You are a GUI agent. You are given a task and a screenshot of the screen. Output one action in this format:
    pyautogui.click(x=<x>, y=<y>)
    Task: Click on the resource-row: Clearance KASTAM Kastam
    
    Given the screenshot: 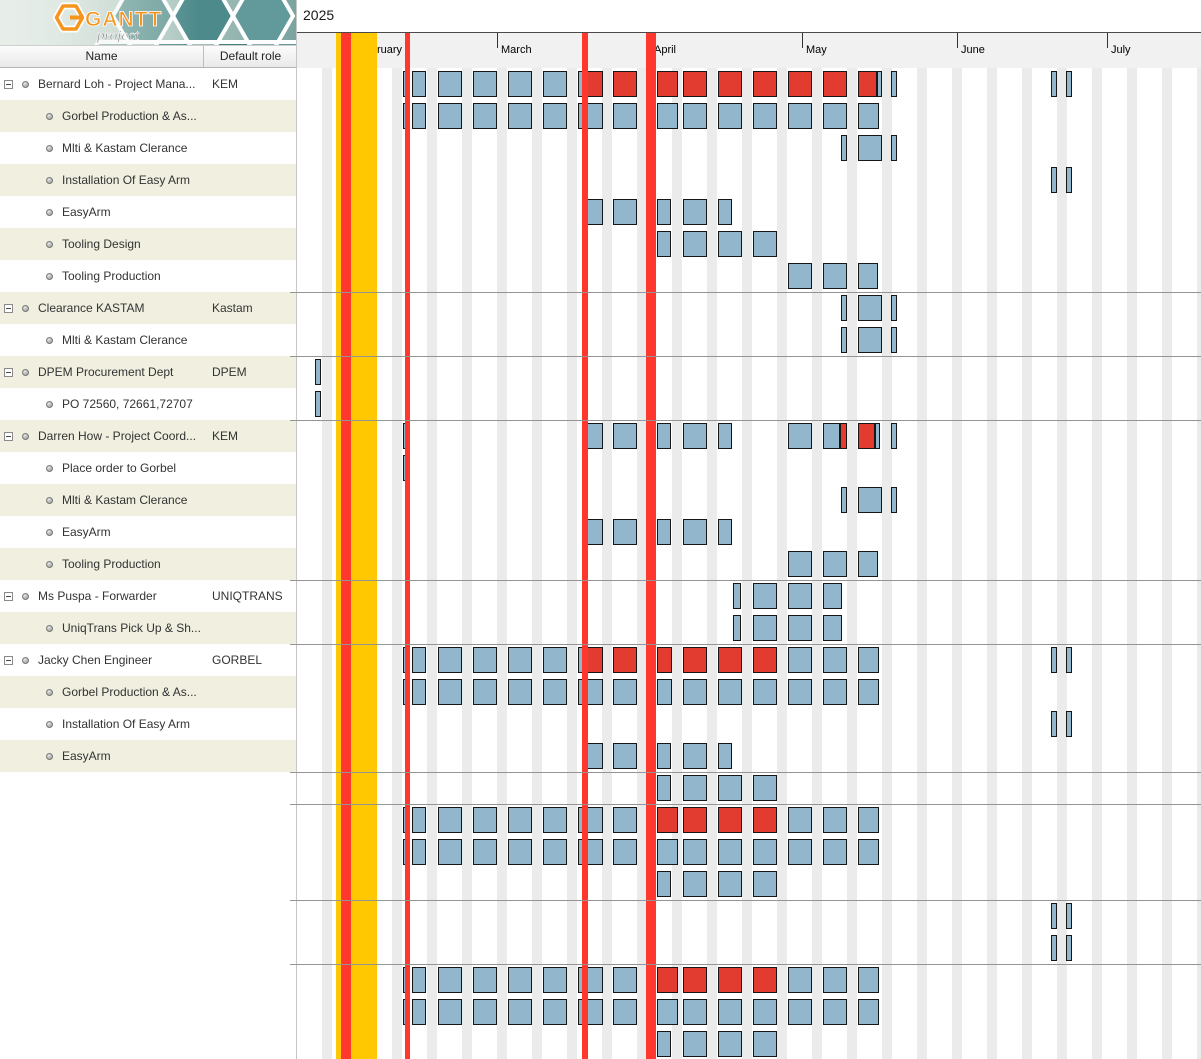 What is the action you would take?
    pyautogui.click(x=148, y=308)
    